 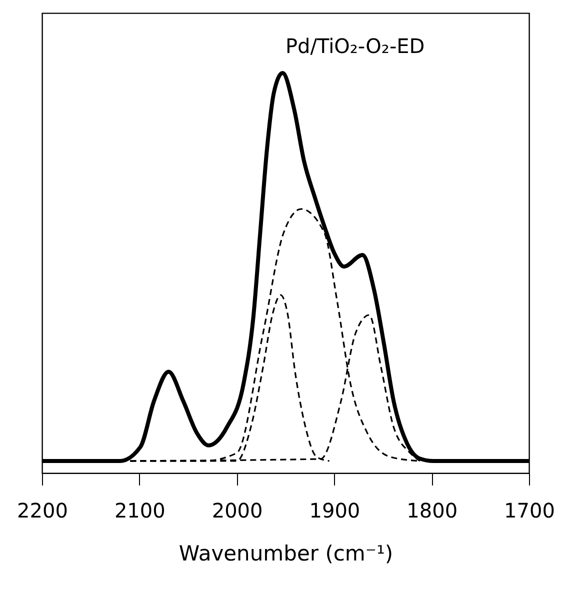 I want to click on x-tick-label: 1800, so click(x=432, y=510).